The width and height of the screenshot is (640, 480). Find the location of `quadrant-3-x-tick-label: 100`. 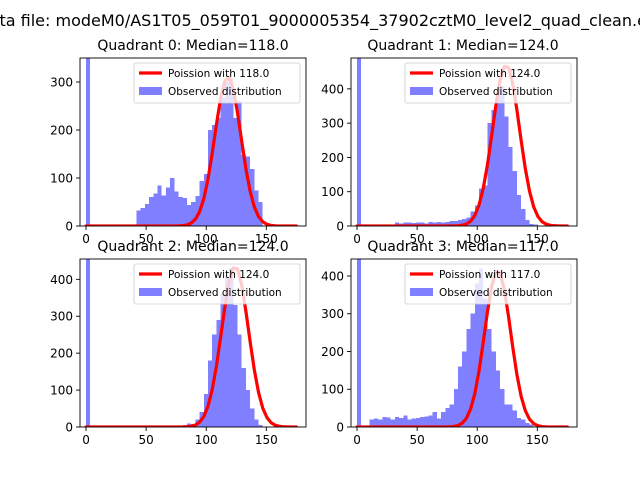

quadrant-3-x-tick-label: 100 is located at coordinates (477, 440).